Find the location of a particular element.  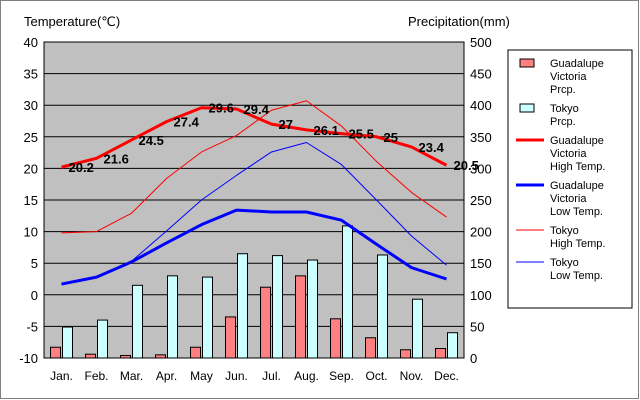

month-tick-label: Feb. is located at coordinates (96, 376).